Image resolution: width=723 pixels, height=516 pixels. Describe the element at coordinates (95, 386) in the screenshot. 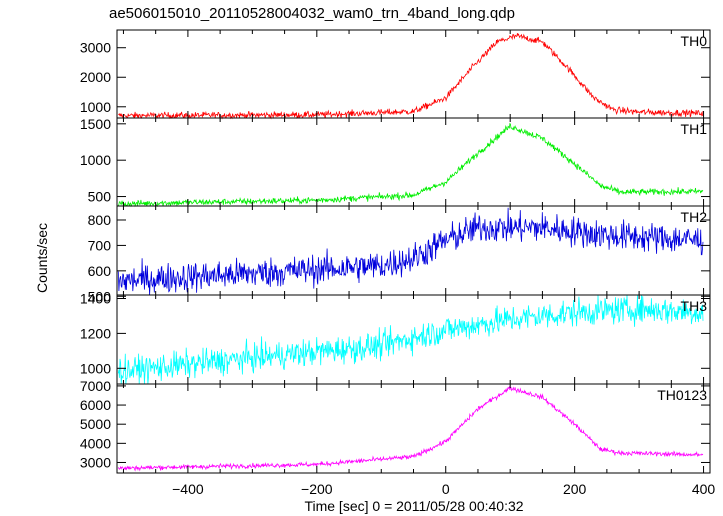

I see `y-tick-label: 7000` at that location.